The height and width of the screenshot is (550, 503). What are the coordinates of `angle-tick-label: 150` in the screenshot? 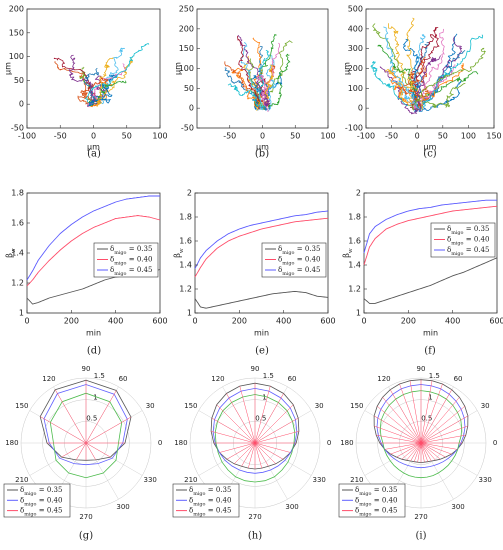 It's located at (21, 406).